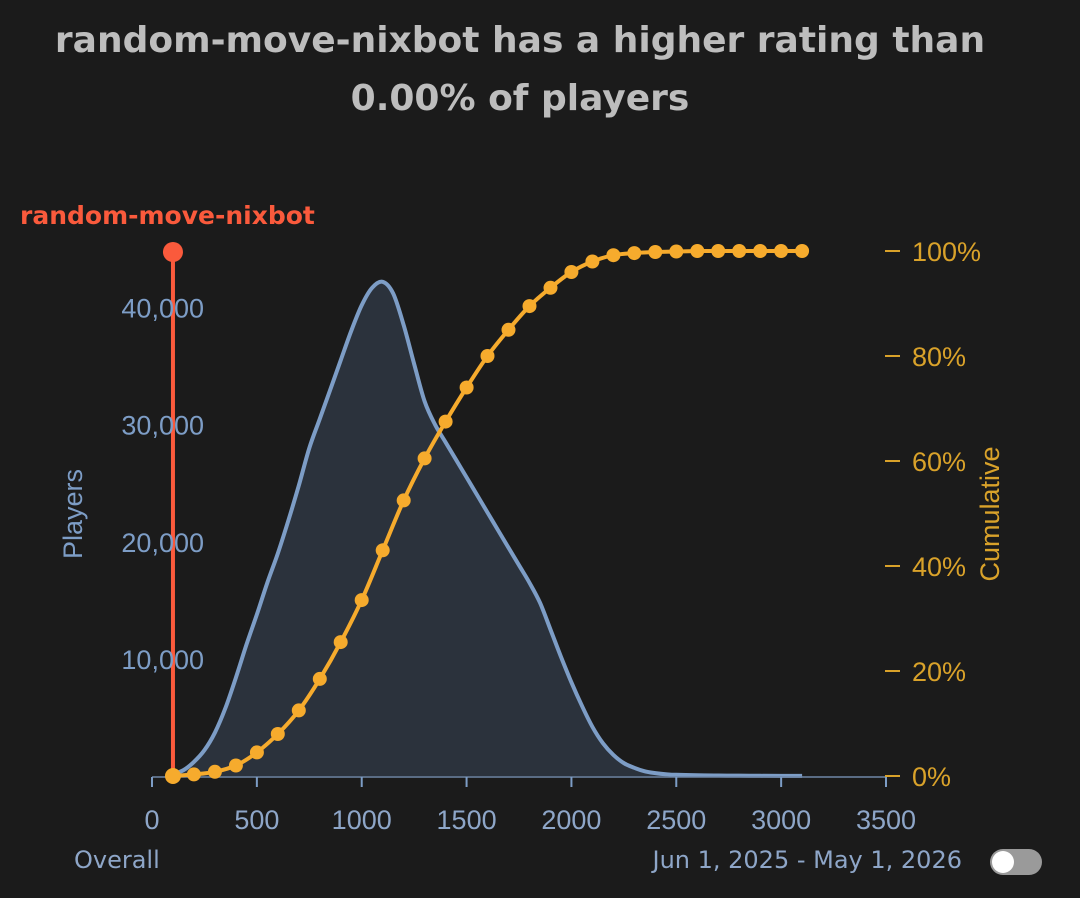 Image resolution: width=1080 pixels, height=898 pixels. What do you see at coordinates (939, 462) in the screenshot?
I see `y2-tick-label: 60%` at bounding box center [939, 462].